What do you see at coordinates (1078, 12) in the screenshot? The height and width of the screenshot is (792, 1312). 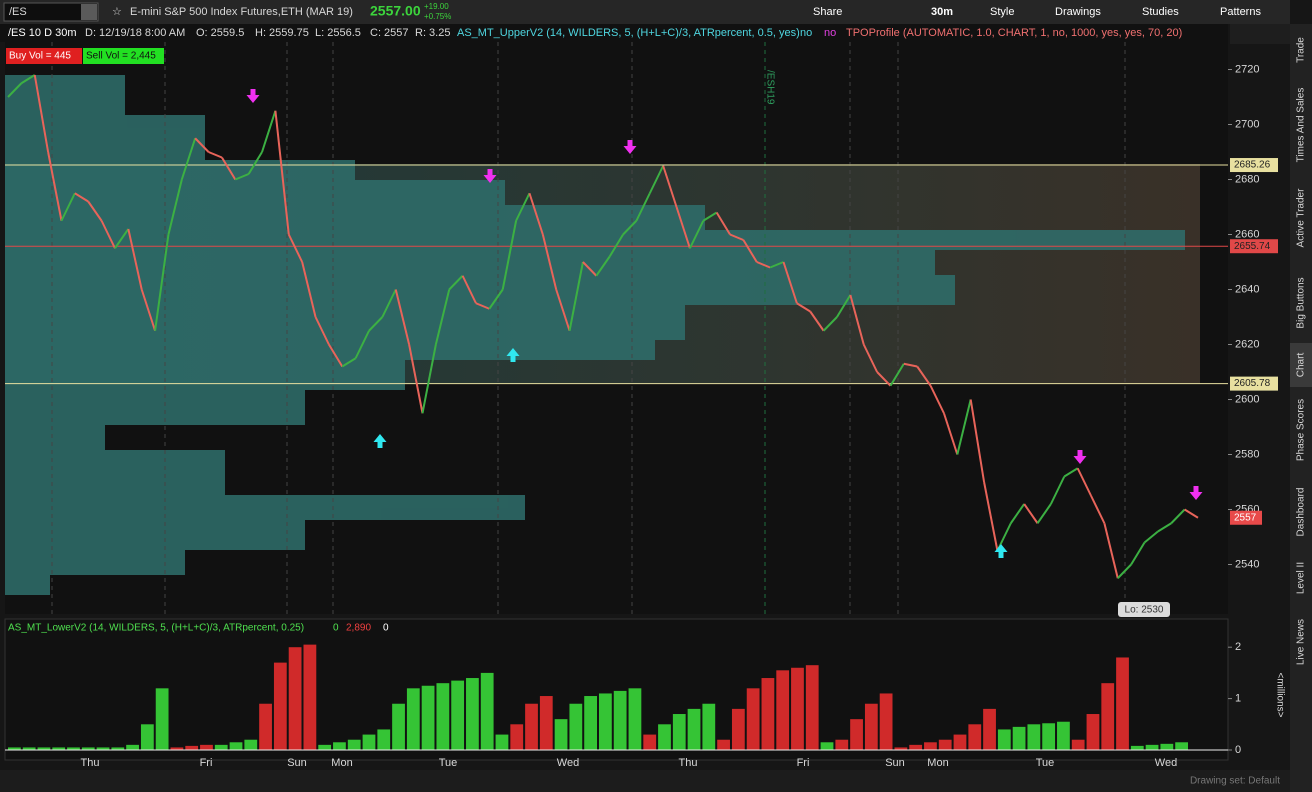 I see `toolbar-button: Drawings` at bounding box center [1078, 12].